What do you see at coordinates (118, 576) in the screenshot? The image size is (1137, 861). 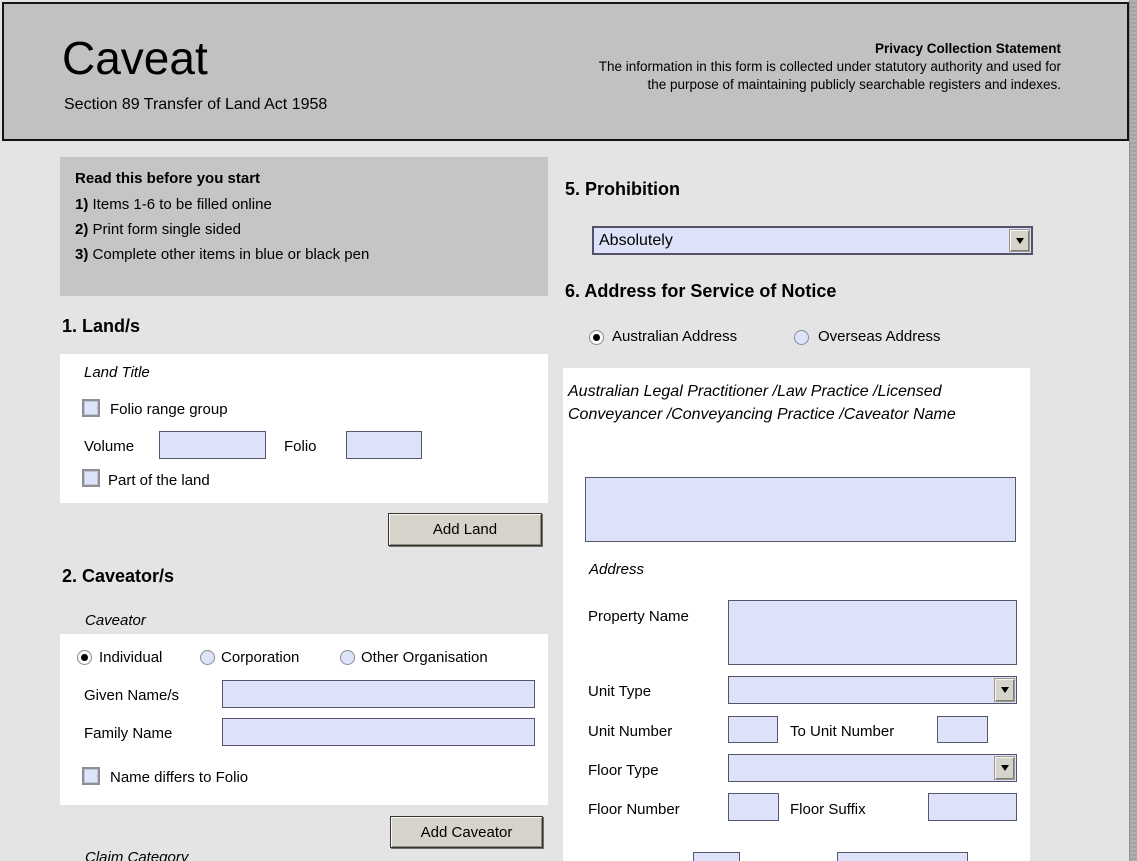 I see `section-heading-caveator: 2. Caveator/s` at bounding box center [118, 576].